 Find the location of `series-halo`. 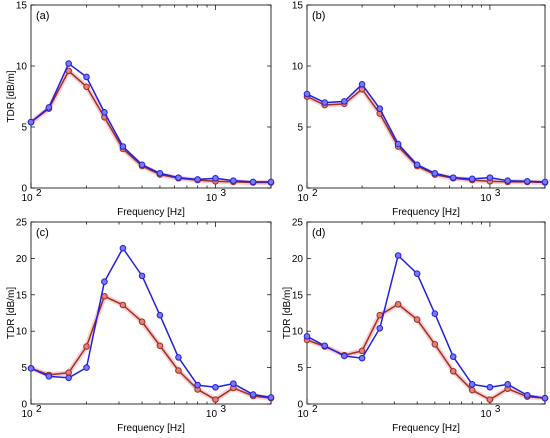

series-halo is located at coordinates (150, 127).